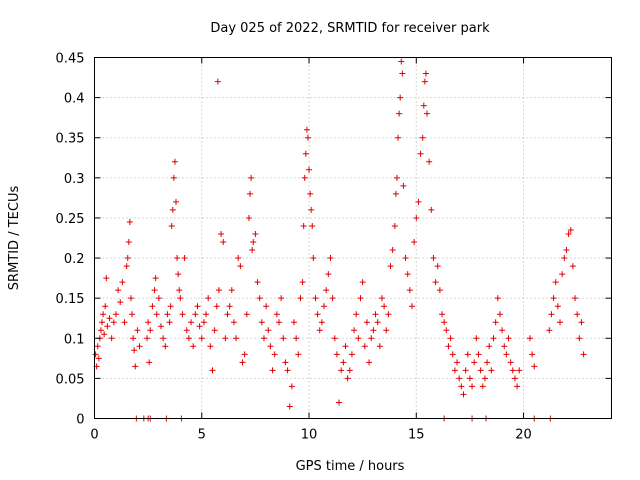 The image size is (640, 480). What do you see at coordinates (416, 435) in the screenshot?
I see `x-tick-label: 15` at bounding box center [416, 435].